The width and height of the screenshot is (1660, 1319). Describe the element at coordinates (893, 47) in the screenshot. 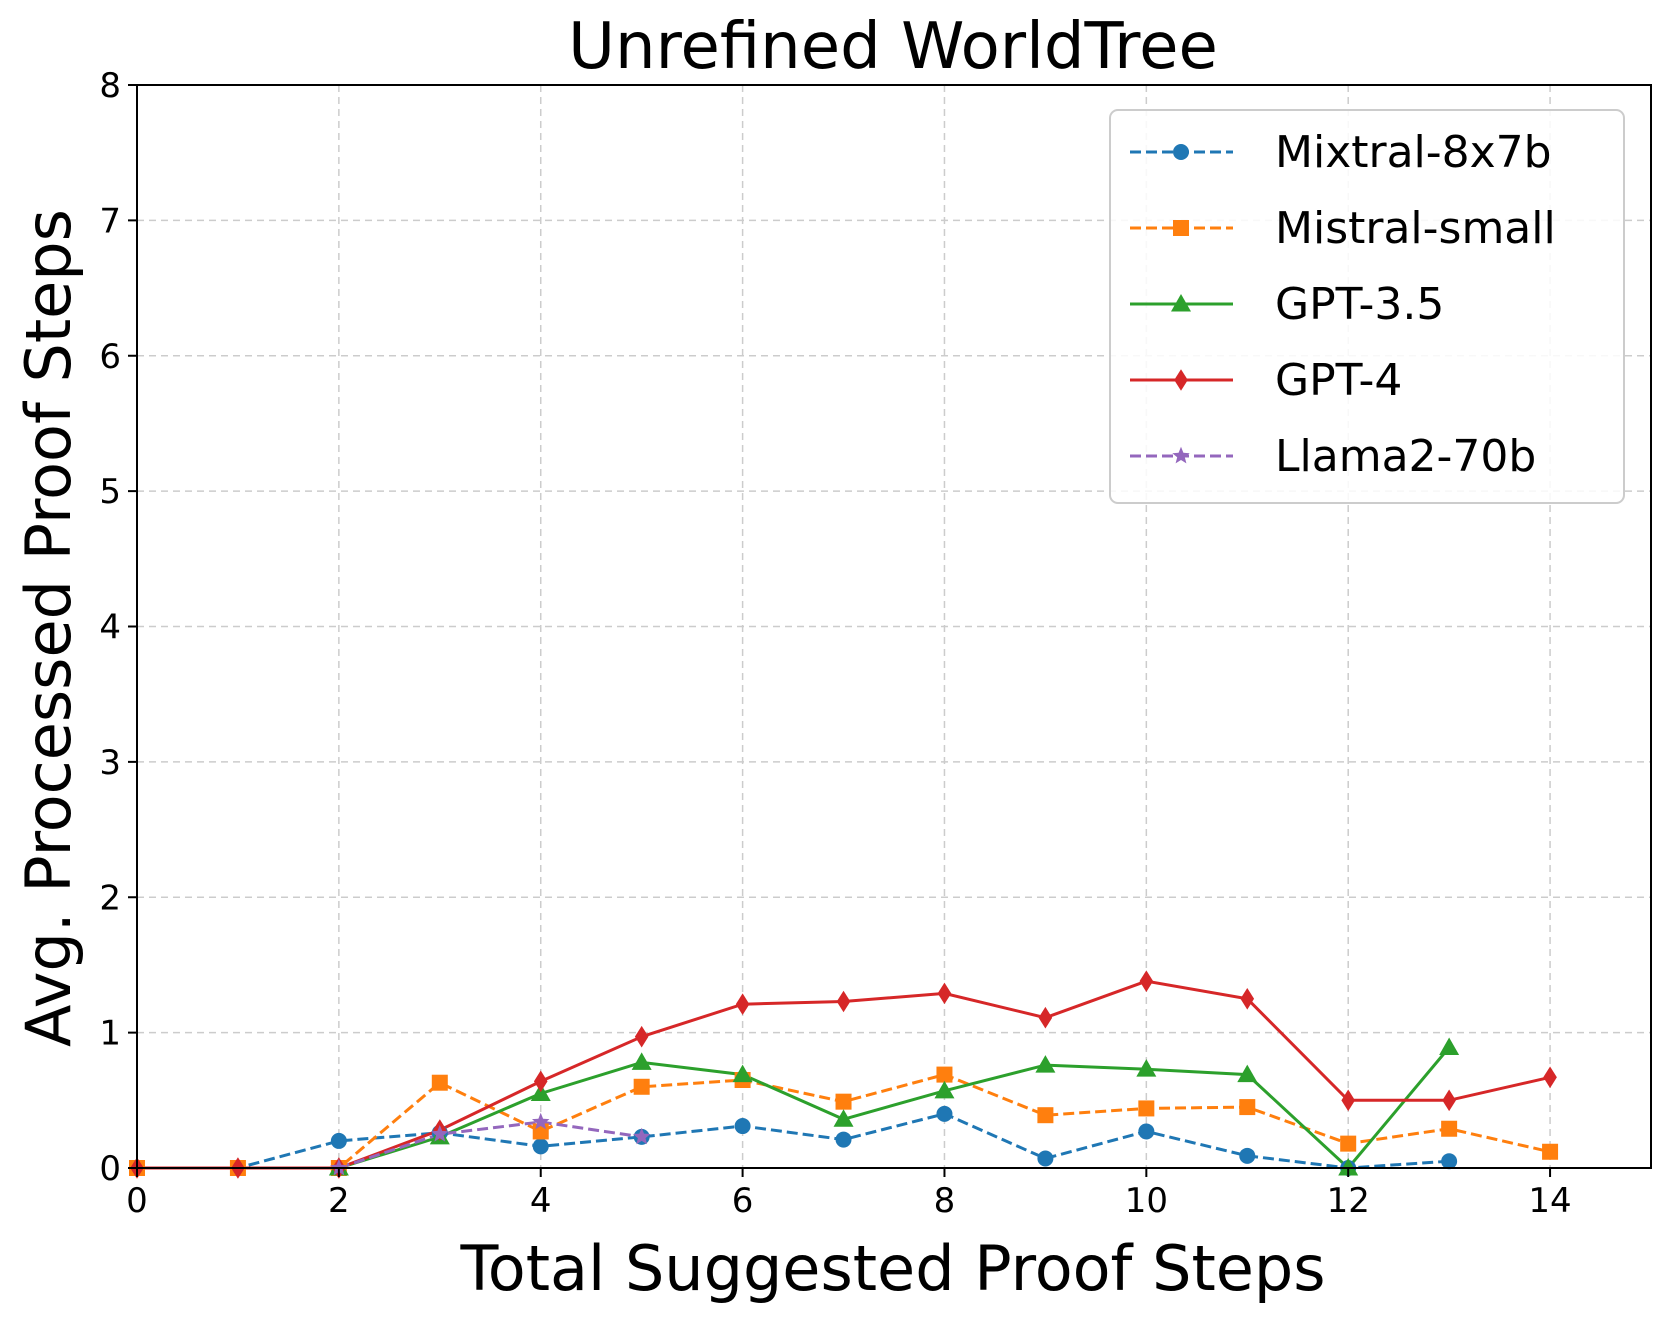

I see `chart-title: Unrefined WorldTree` at that location.